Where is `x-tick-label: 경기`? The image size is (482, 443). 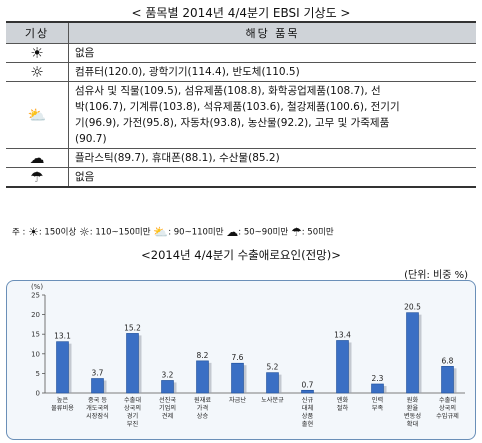
x-tick-label: 경기 is located at coordinates (132, 416).